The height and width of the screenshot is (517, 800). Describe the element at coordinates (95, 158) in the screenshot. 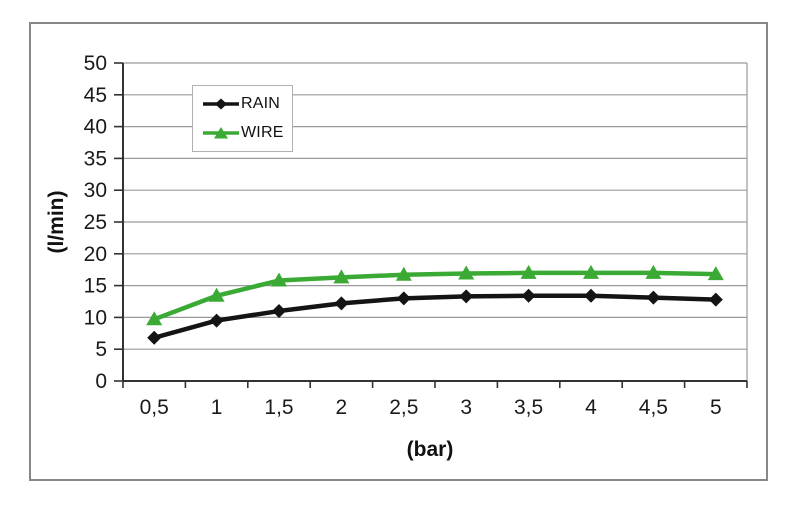

I see `y-tick-label: 35` at that location.